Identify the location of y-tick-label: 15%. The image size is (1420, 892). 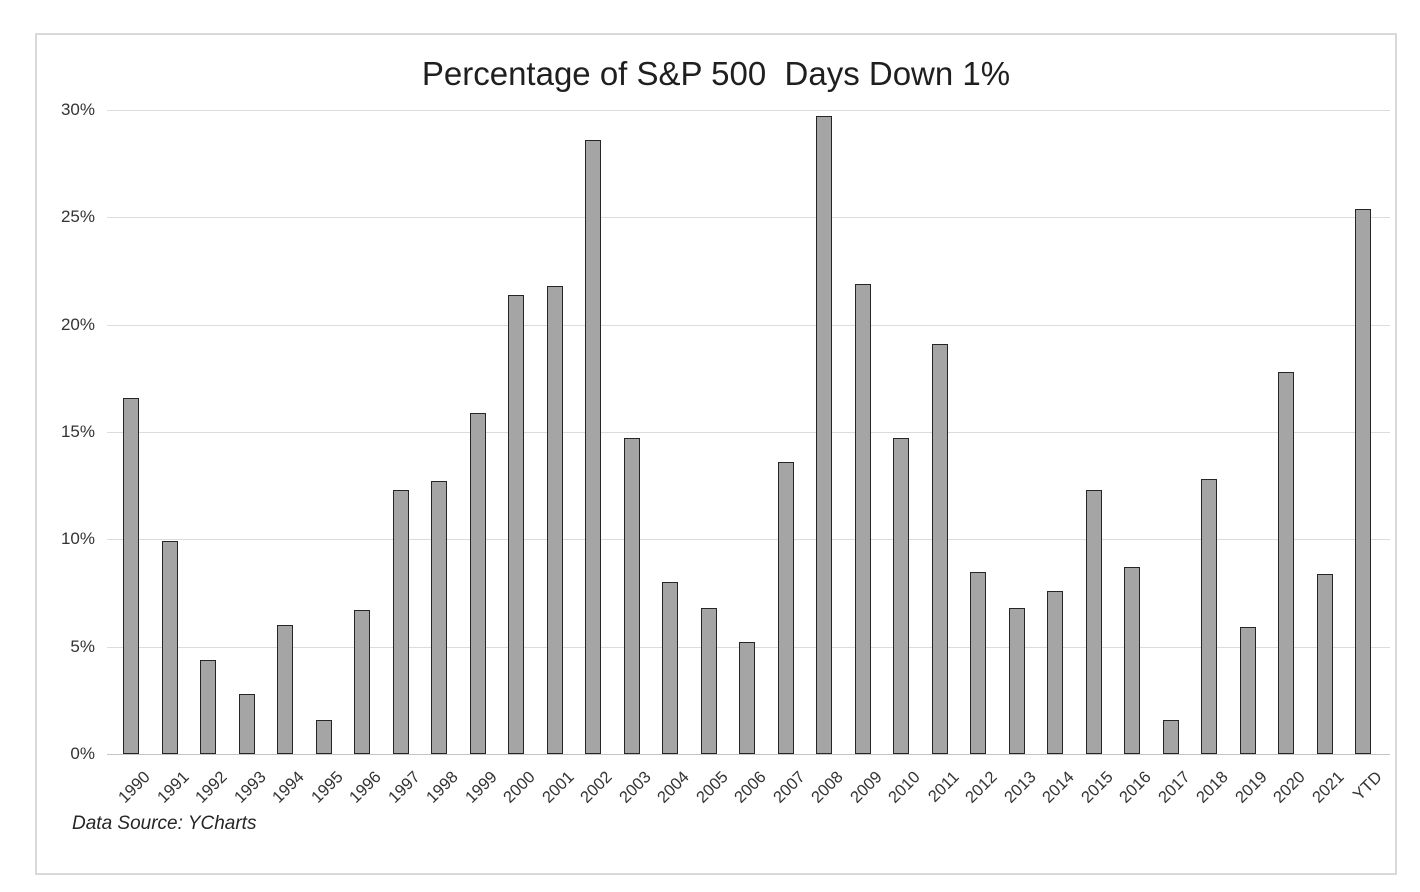
(77, 431).